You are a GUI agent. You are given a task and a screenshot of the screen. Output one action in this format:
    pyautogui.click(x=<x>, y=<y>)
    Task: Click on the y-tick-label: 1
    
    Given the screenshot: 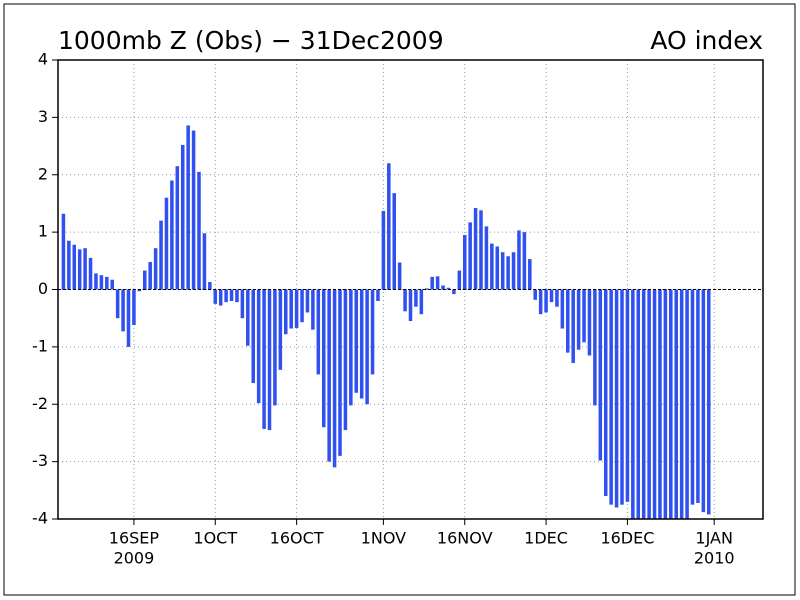 What is the action you would take?
    pyautogui.click(x=43, y=231)
    